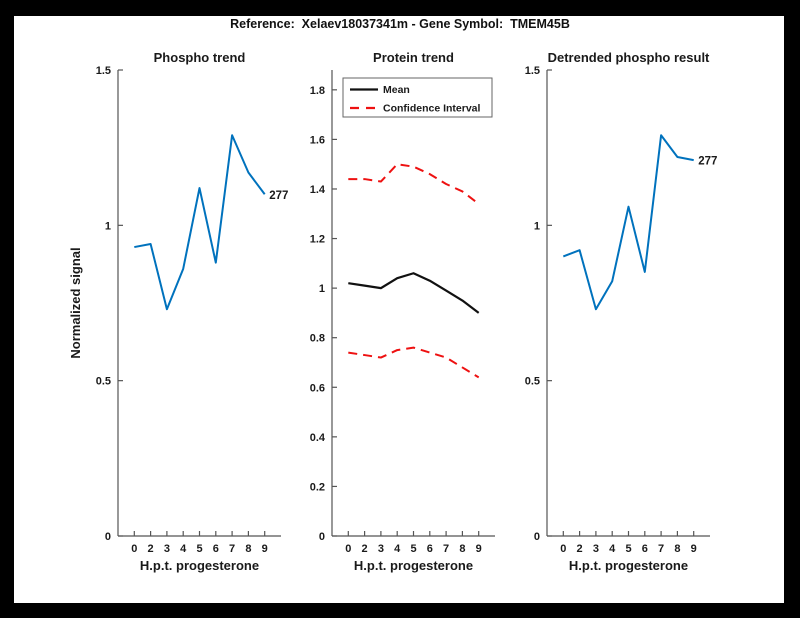 The image size is (800, 618). Describe the element at coordinates (317, 388) in the screenshot. I see `y-tick-label: 0.6` at that location.